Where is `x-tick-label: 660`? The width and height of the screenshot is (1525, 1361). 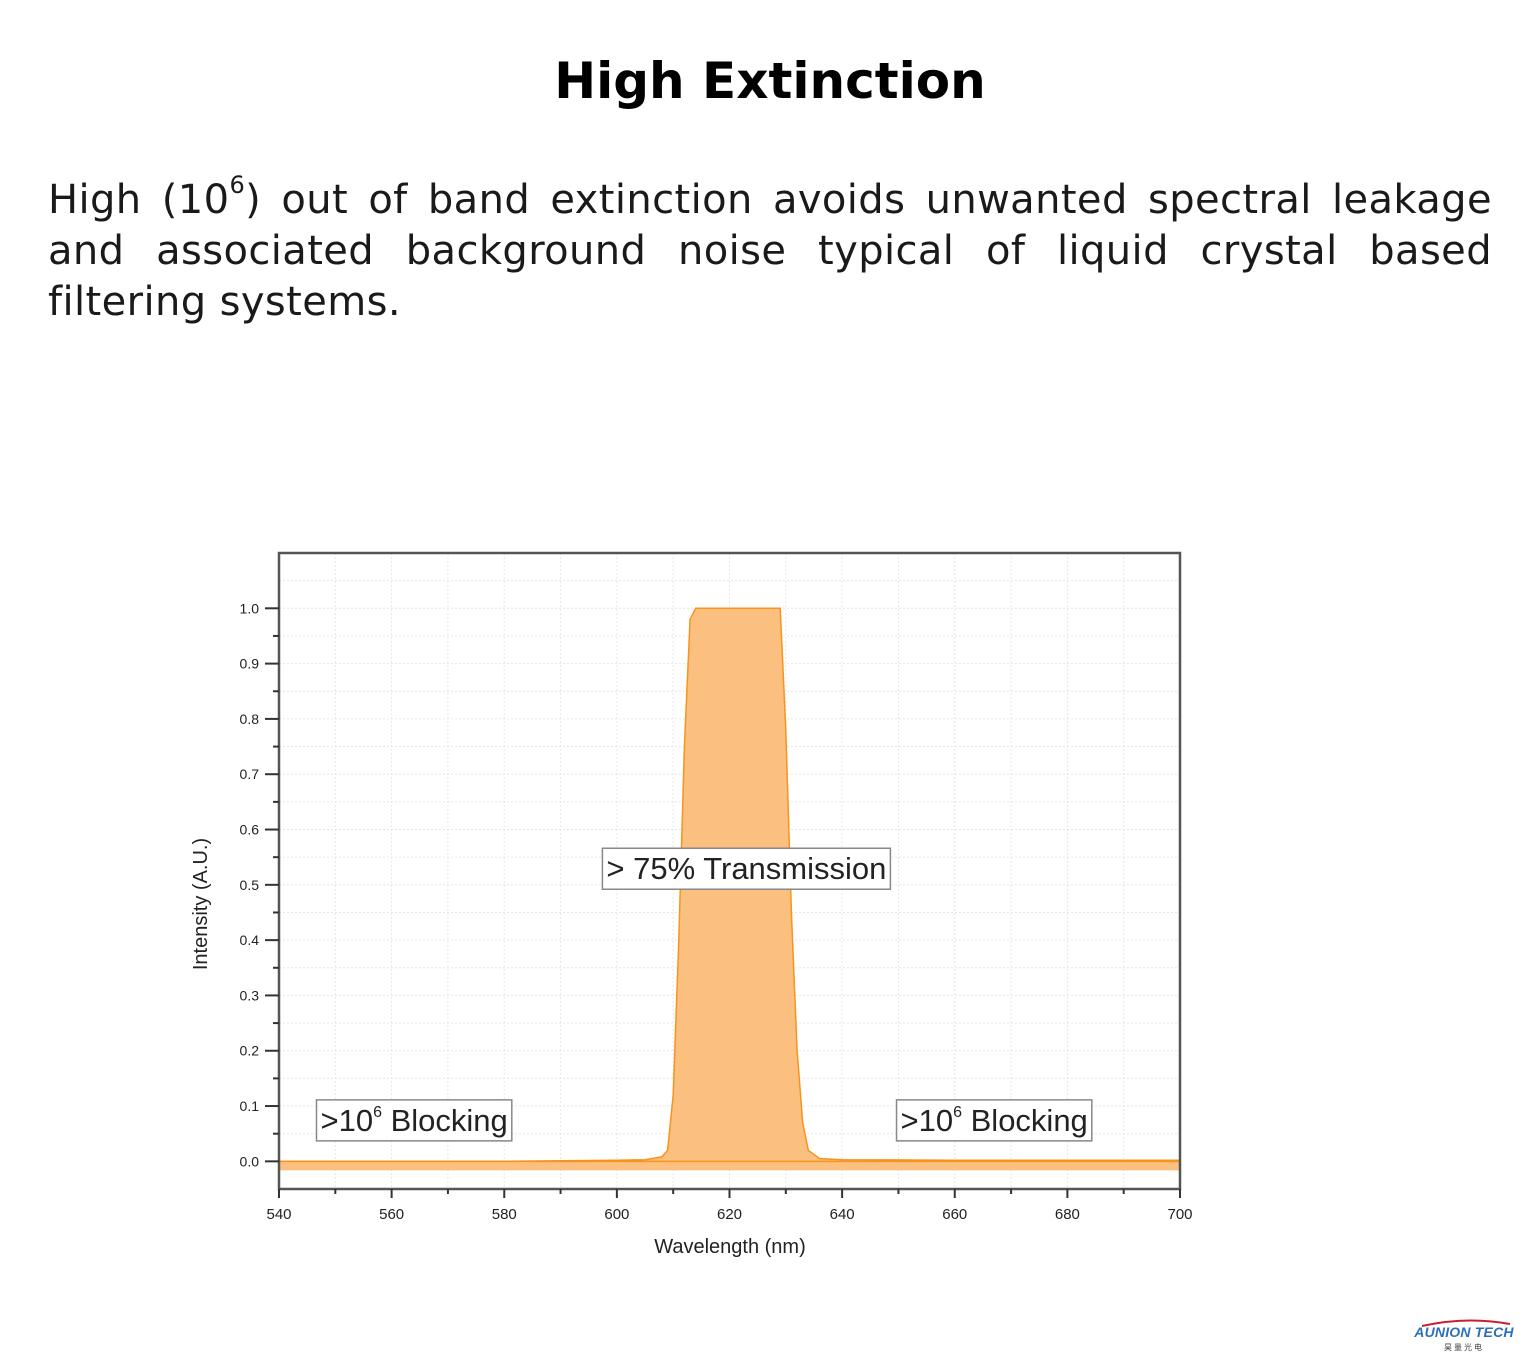
x-tick-label: 660 is located at coordinates (954, 1214).